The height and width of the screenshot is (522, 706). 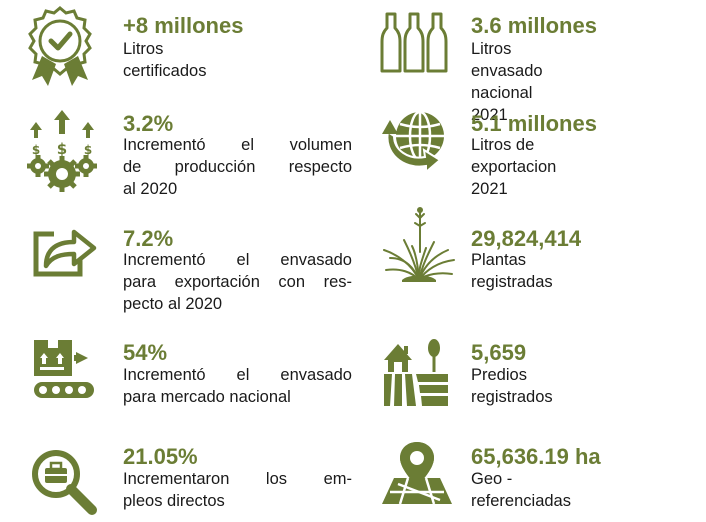 What do you see at coordinates (237, 479) in the screenshot?
I see `stat-description-line: Incrementaron los em-` at bounding box center [237, 479].